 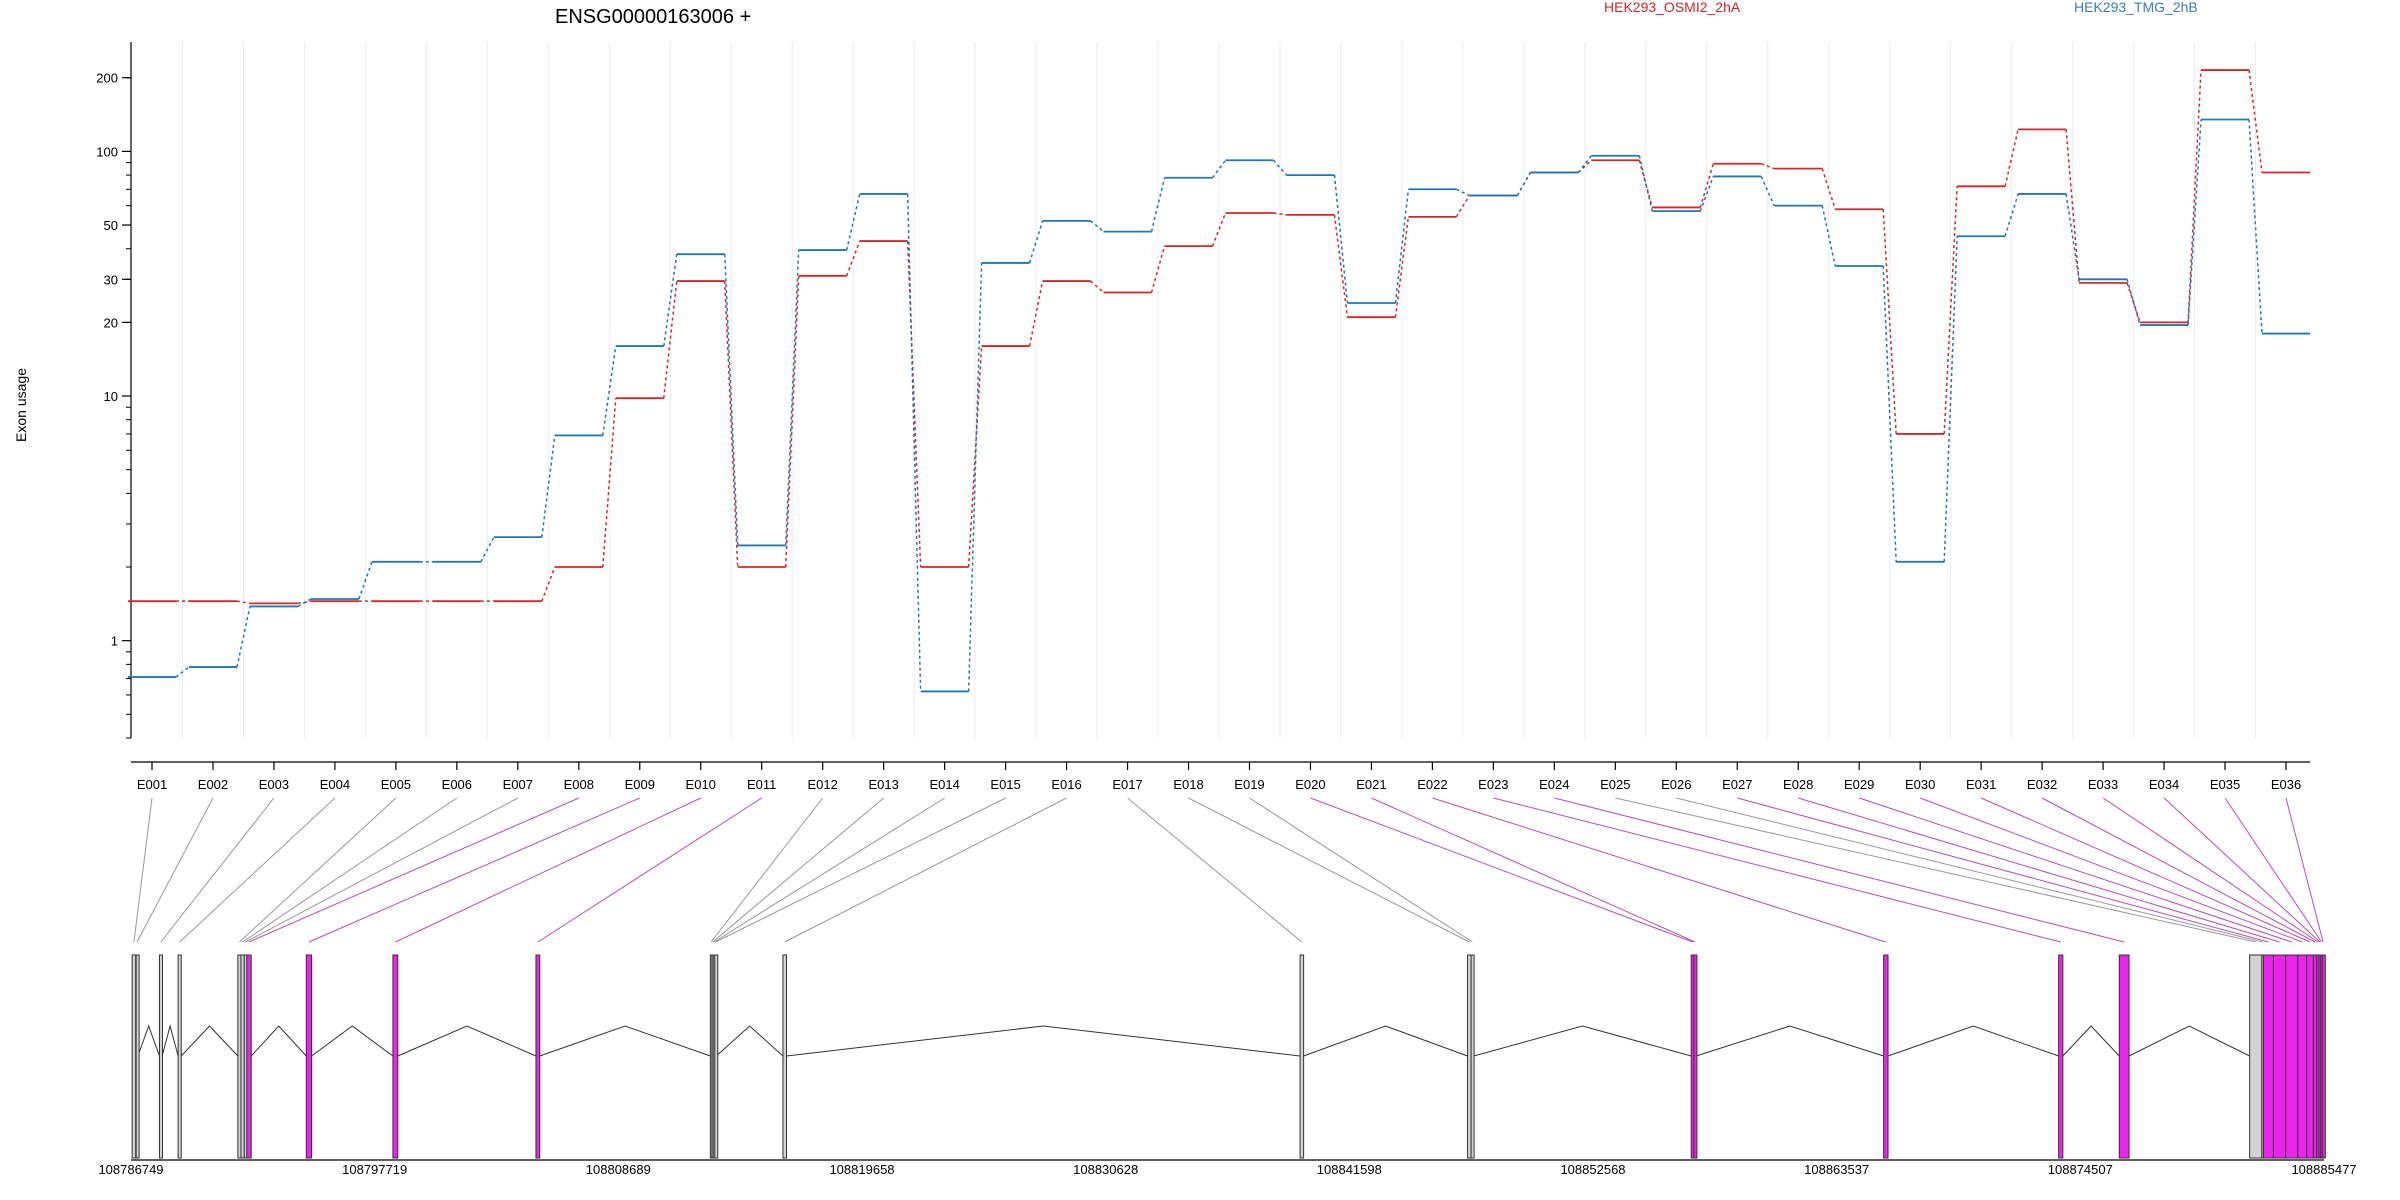 I want to click on x-tick-label: E006, so click(x=457, y=784).